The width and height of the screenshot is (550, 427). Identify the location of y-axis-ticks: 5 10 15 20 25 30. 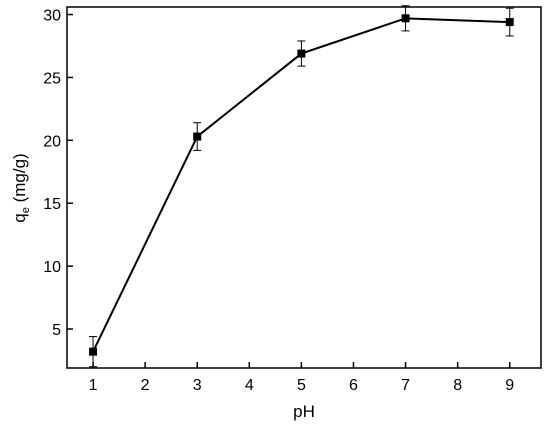
(58, 173).